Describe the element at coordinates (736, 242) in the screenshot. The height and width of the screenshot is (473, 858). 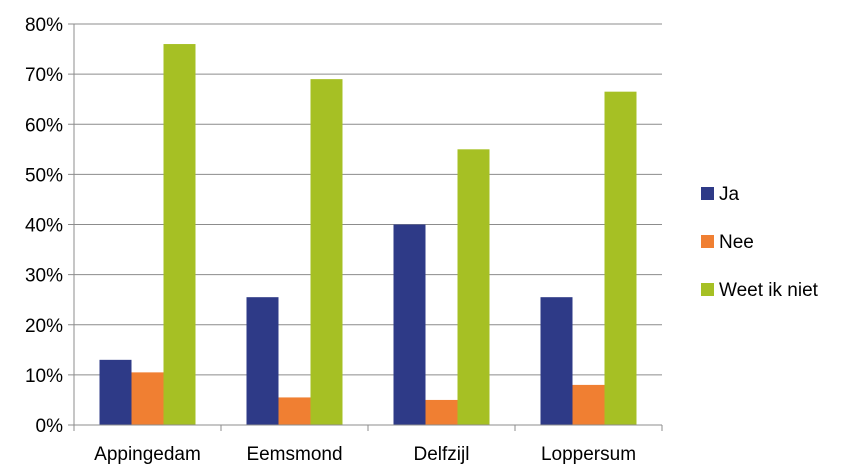
I see `legend-label: Nee` at that location.